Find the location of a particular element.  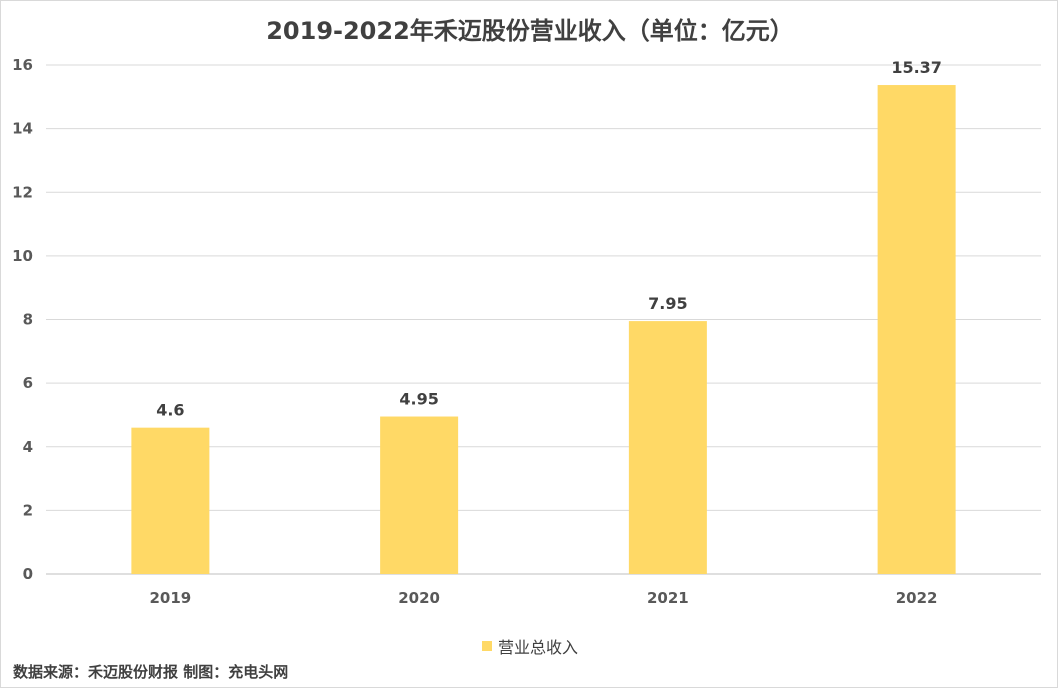

y-tick-label: 2 is located at coordinates (28, 510).